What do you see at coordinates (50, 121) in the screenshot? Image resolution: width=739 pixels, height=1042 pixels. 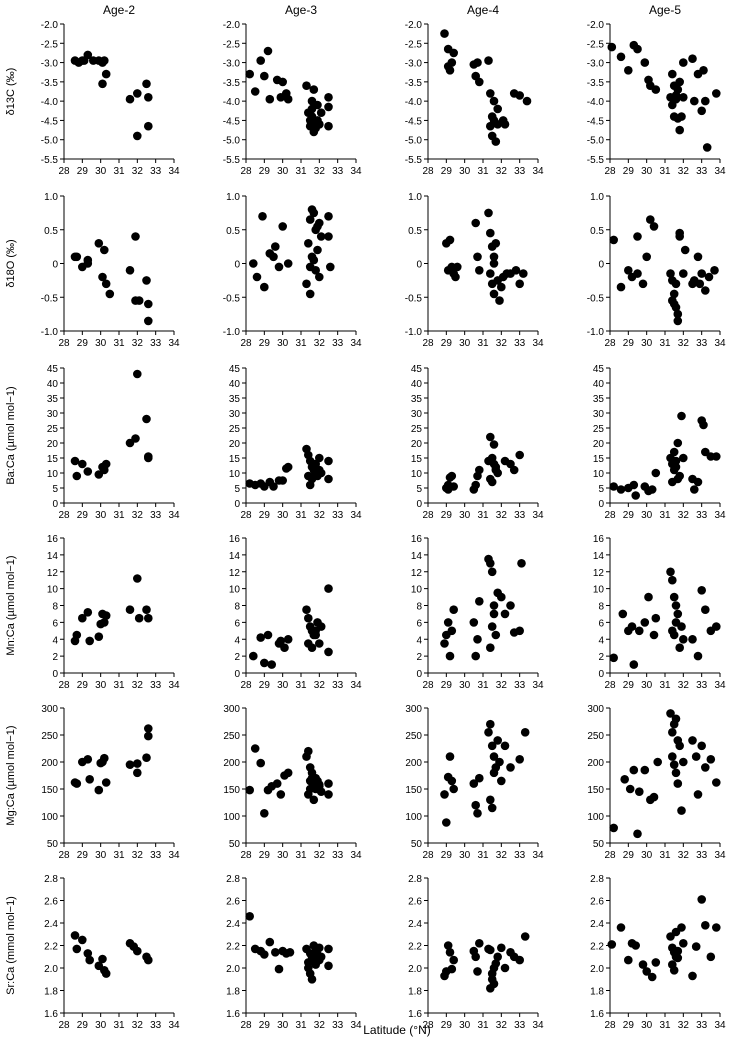 I see `y-tick-label: -4.5` at bounding box center [50, 121].